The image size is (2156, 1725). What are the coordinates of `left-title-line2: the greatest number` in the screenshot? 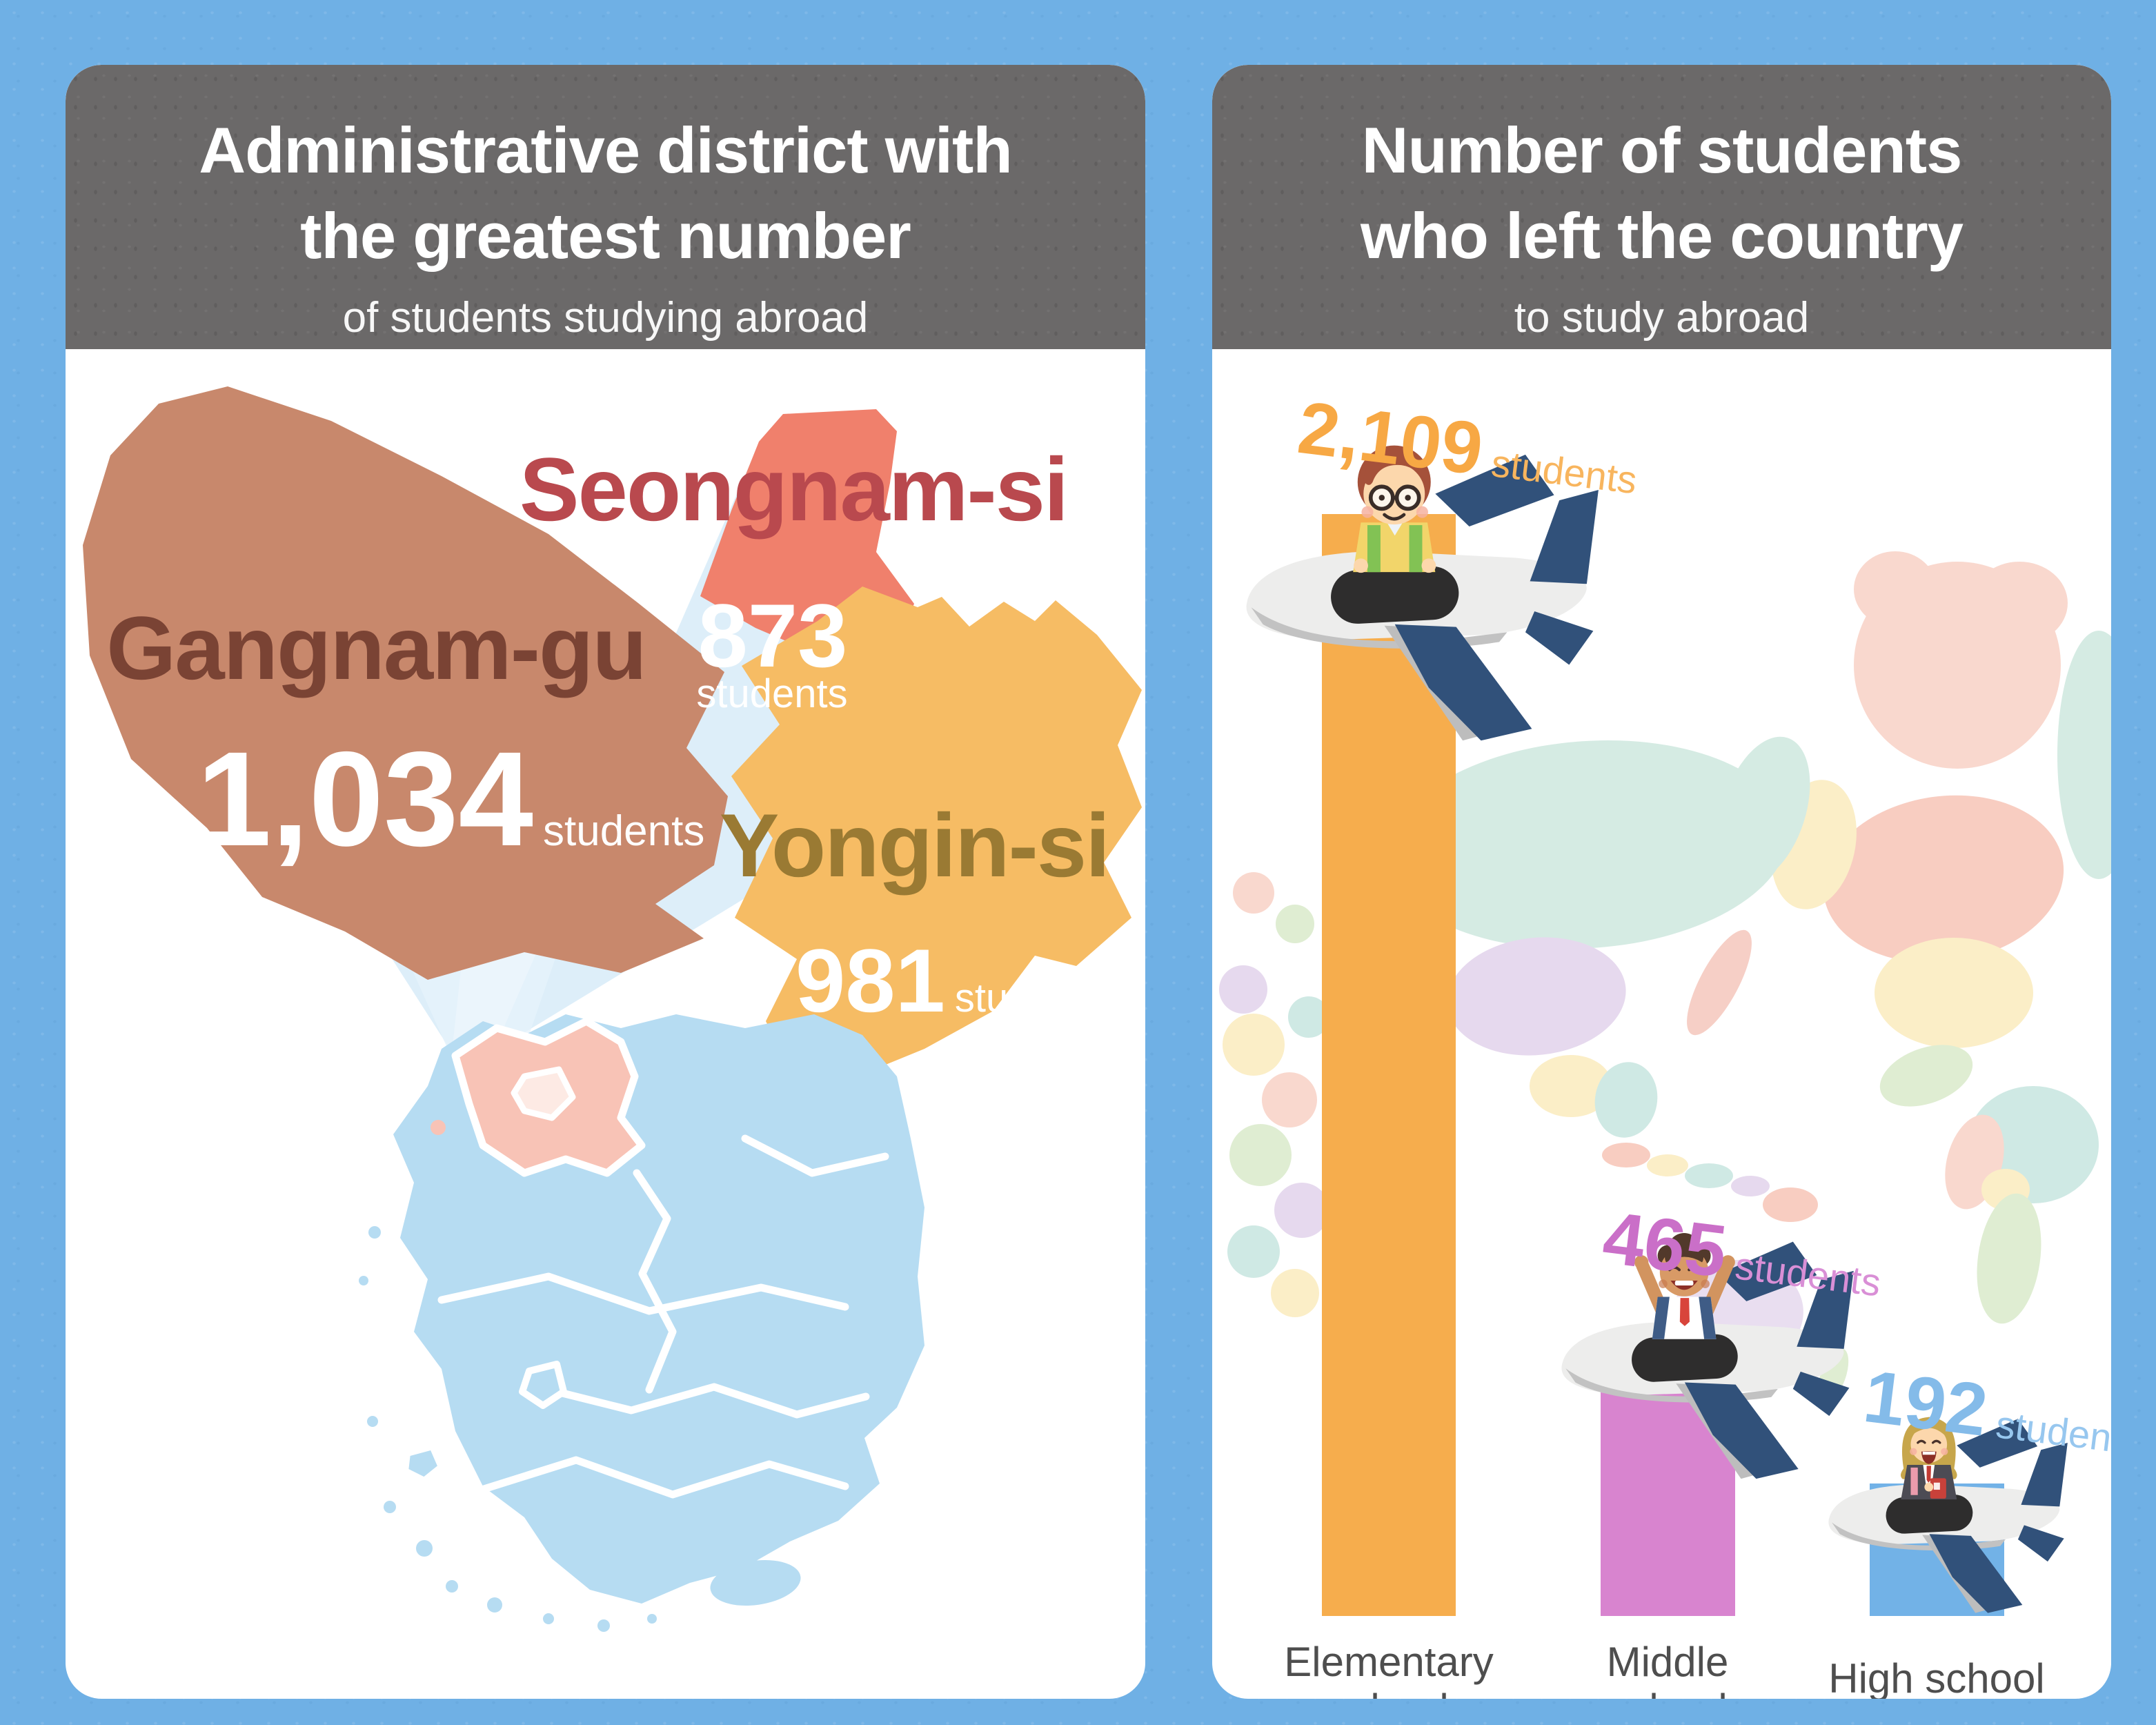 It's located at (605, 235).